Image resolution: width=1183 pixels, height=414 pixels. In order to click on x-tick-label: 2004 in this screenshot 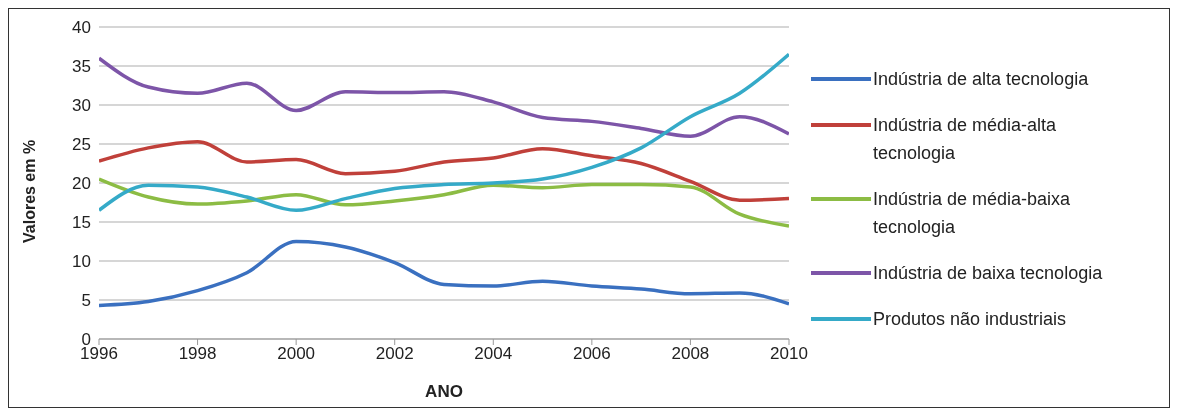, I will do `click(493, 354)`.